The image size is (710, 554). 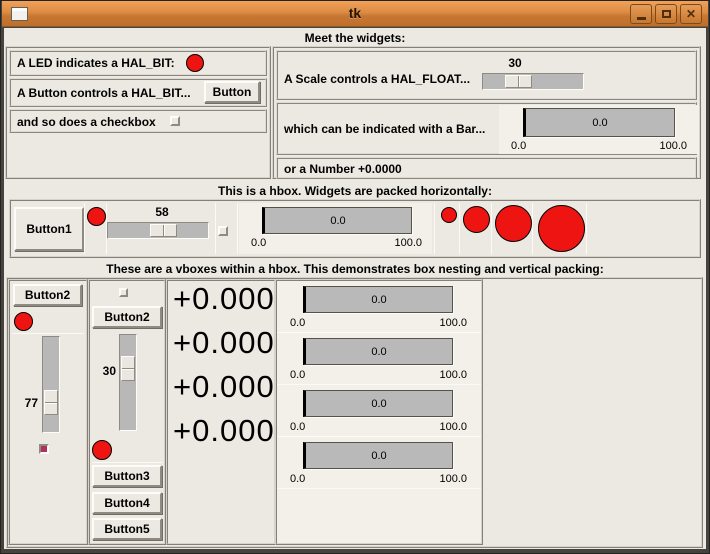 What do you see at coordinates (232, 92) in the screenshot?
I see `hal-bit-button: Button` at bounding box center [232, 92].